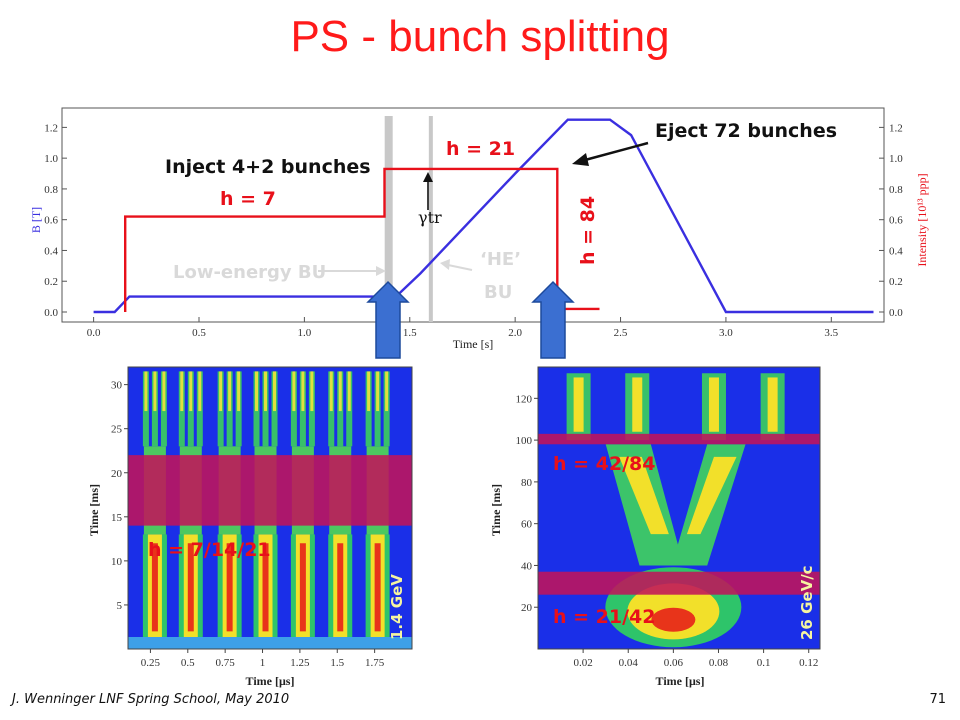  What do you see at coordinates (498, 292) in the screenshot?
I see `bu-label: BU` at bounding box center [498, 292].